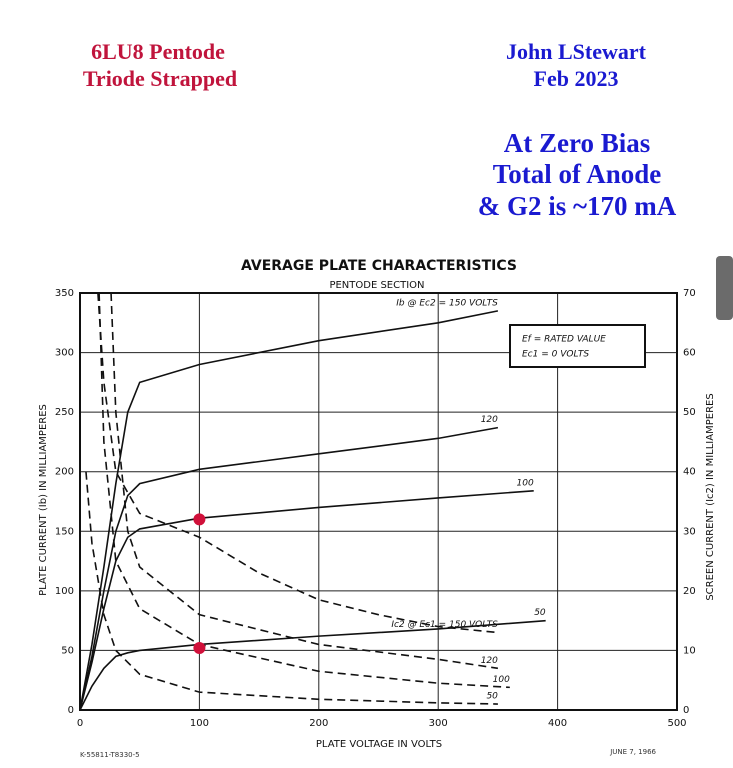 The width and height of the screenshot is (733, 768). I want to click on y-tick-label: 200, so click(64, 472).